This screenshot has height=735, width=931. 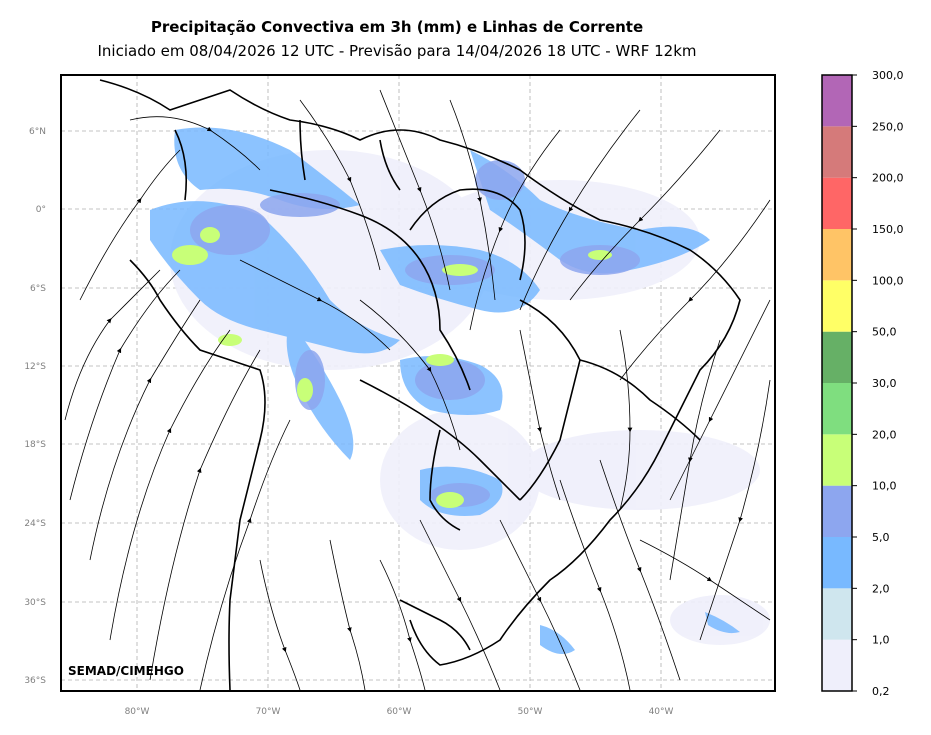 I want to click on colorbar-label: 250,0, so click(x=888, y=126).